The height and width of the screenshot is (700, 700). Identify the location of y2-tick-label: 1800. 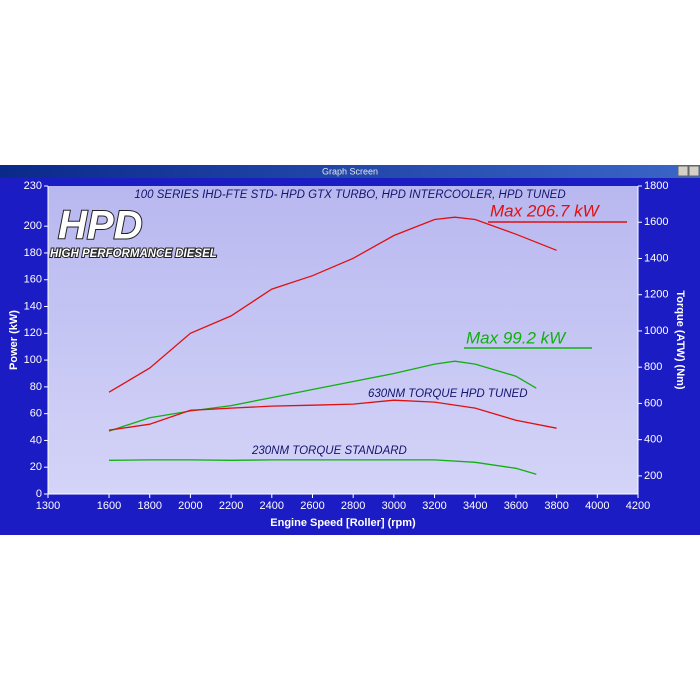
(656, 186).